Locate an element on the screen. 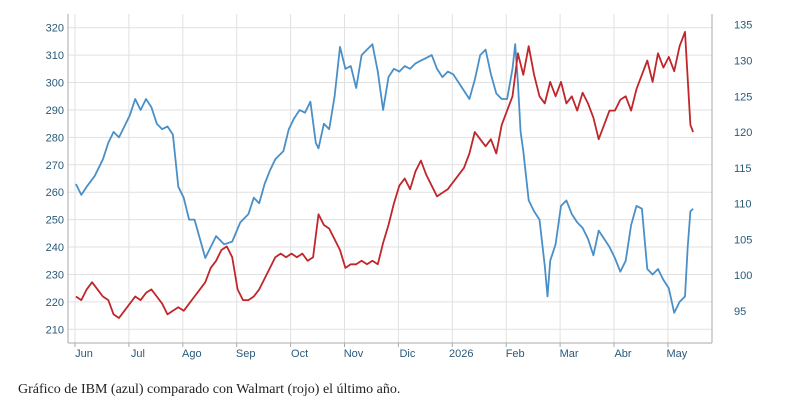 The height and width of the screenshot is (407, 803). x-tick-label: Dic is located at coordinates (407, 354).